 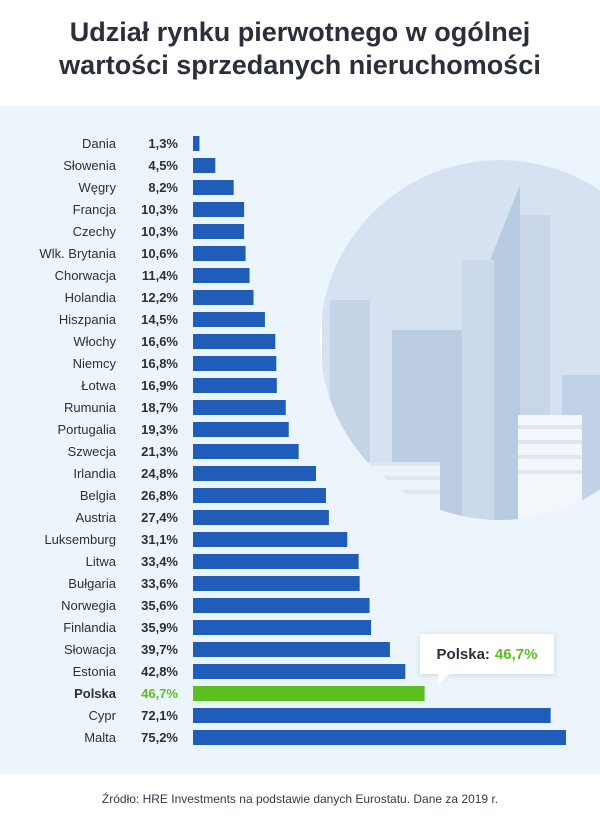 I want to click on category-label: Hiszpania, so click(x=88, y=319).